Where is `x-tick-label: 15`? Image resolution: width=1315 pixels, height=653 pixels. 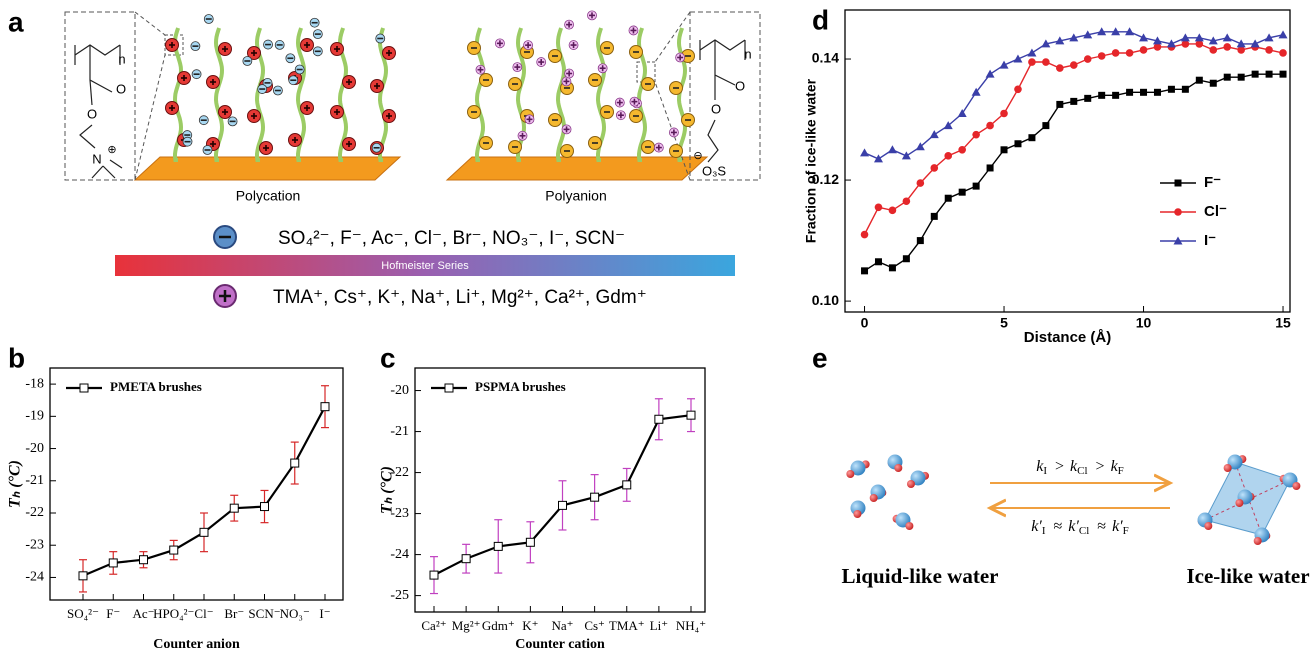
x-tick-label: 15 is located at coordinates (1283, 323).